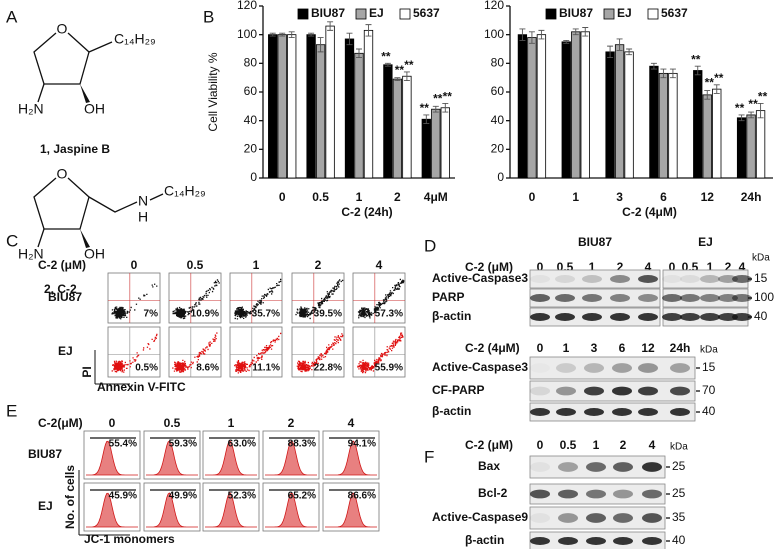 The height and width of the screenshot is (549, 778). Describe the element at coordinates (492, 348) in the screenshot. I see `treatment-label: C-2 (4μM)` at that location.